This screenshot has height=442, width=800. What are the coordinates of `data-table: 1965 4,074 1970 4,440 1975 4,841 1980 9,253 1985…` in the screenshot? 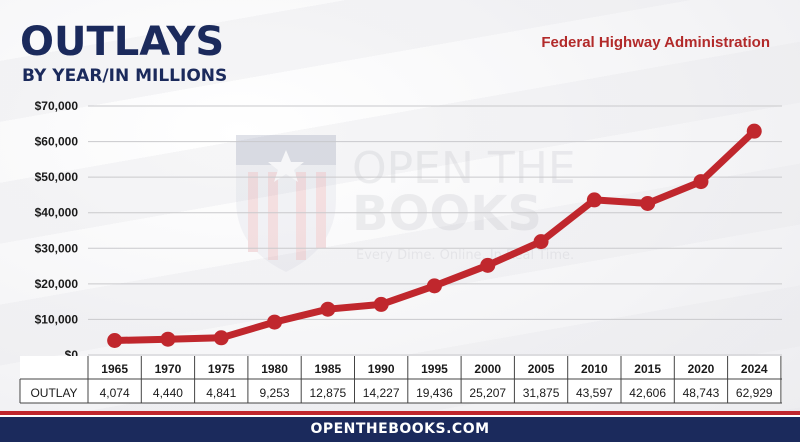 It's located at (400, 380).